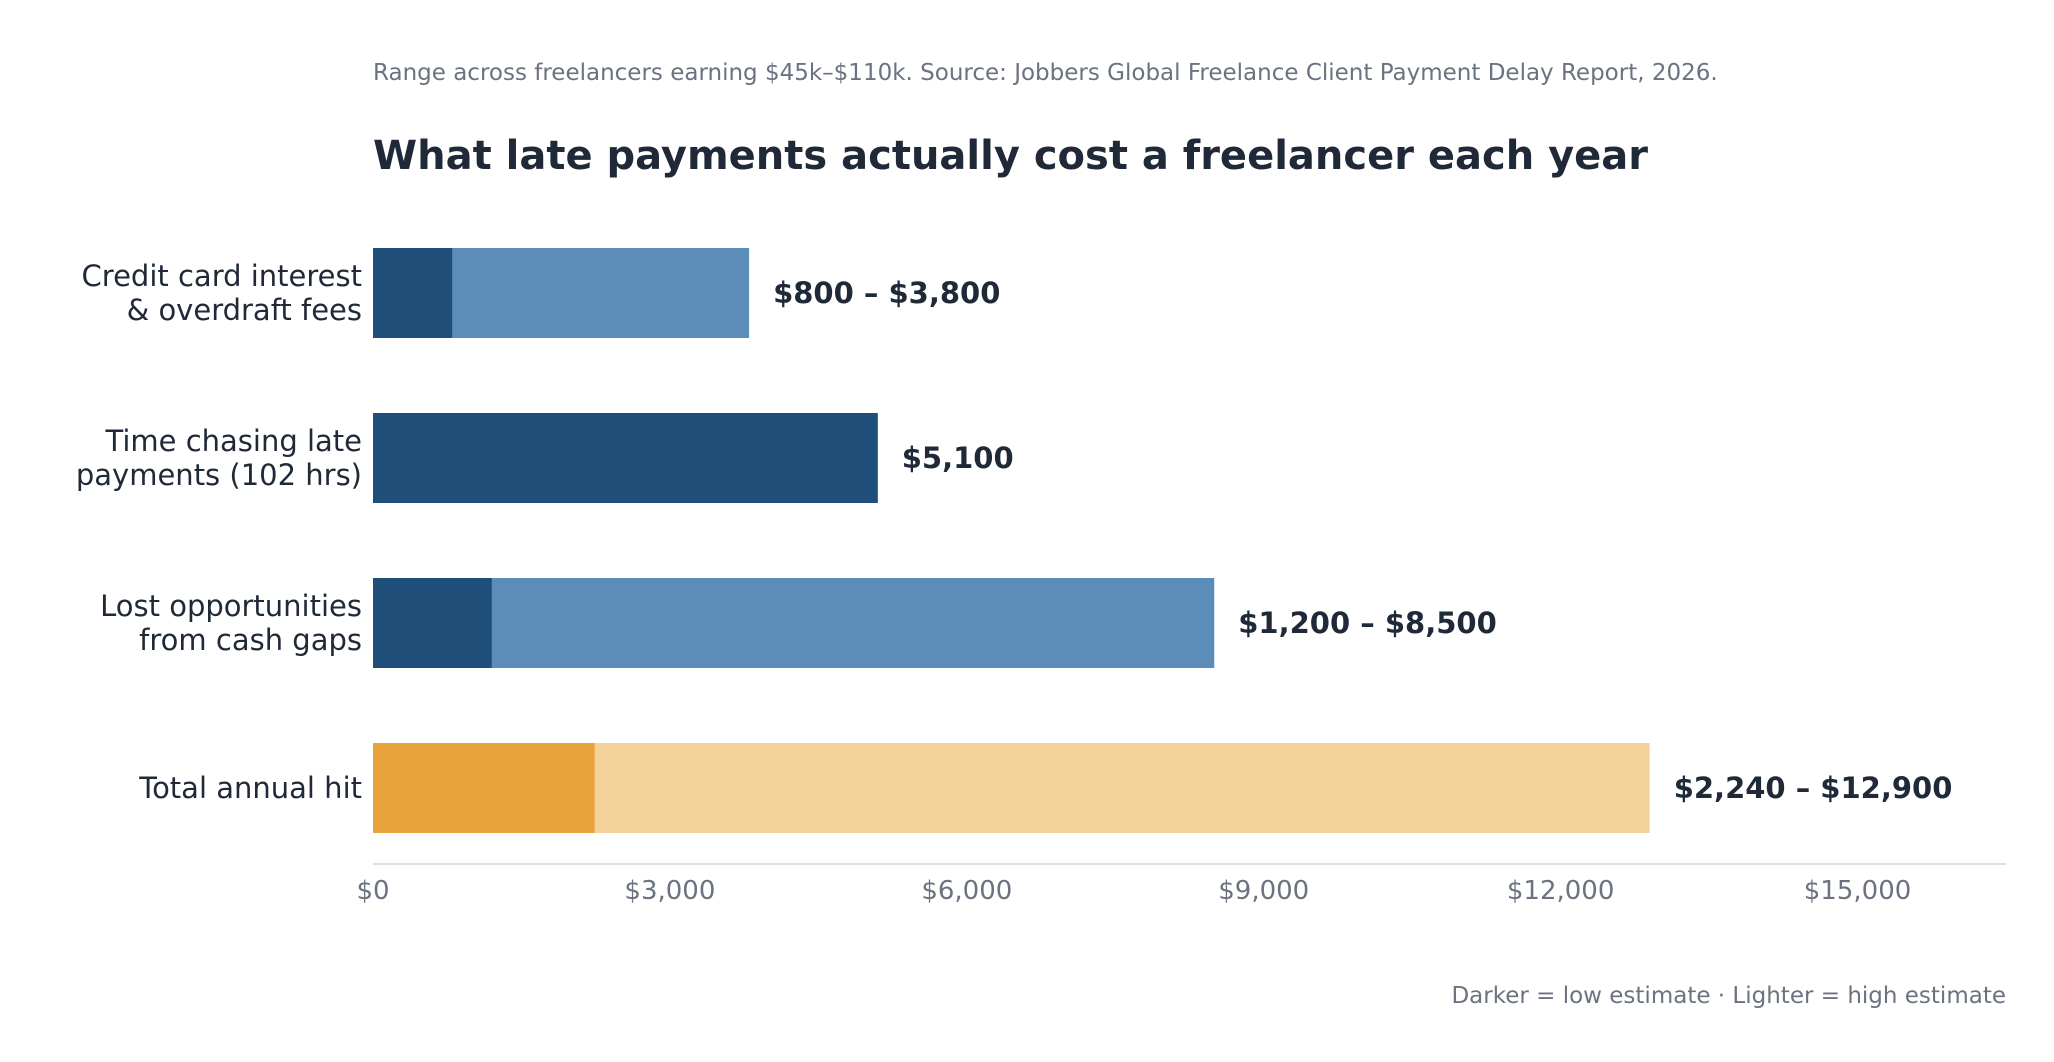 This screenshot has width=2054, height=1062. I want to click on value-label: $1,200 – $8,500, so click(1367, 623).